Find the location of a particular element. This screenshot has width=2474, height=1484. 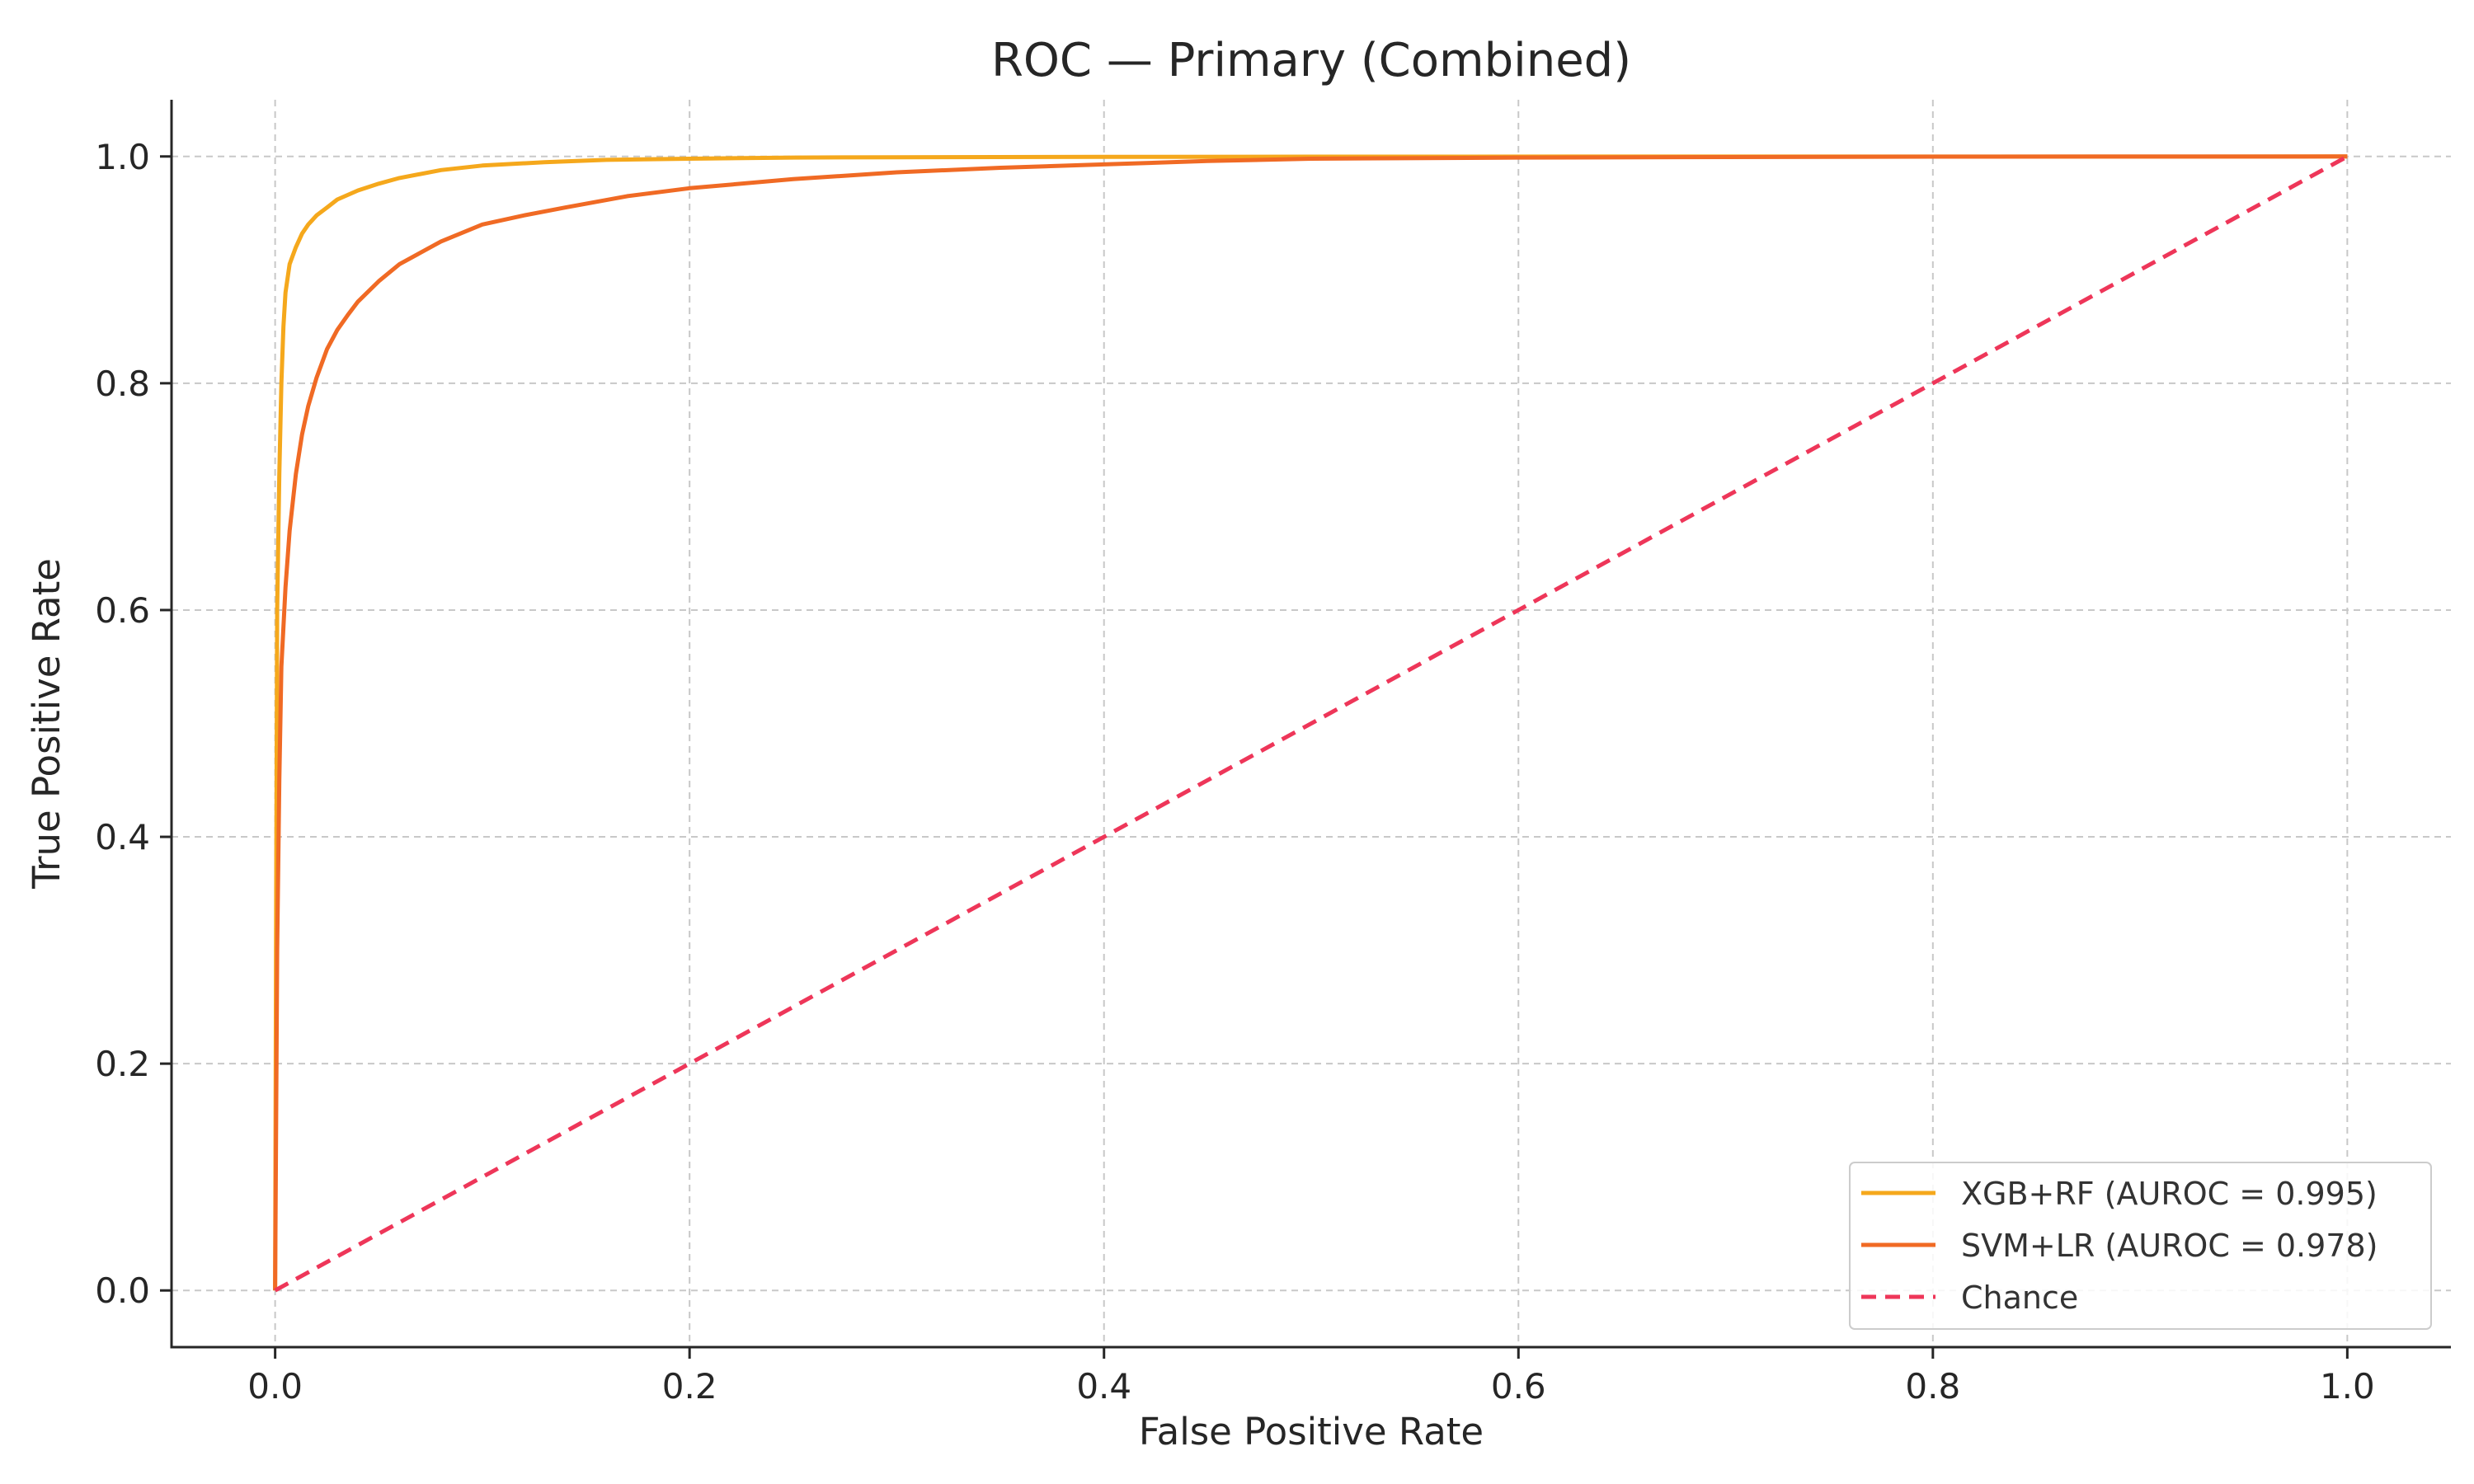

chart-title: ROC — Primary (Combined) is located at coordinates (1311, 60).